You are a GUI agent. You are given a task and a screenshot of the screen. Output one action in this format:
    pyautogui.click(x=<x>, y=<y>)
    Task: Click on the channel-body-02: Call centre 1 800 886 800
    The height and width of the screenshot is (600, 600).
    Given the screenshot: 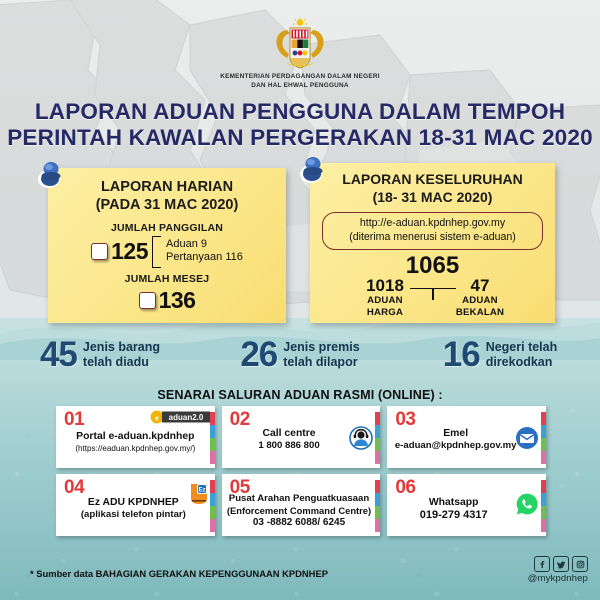 What is the action you would take?
    pyautogui.click(x=289, y=439)
    